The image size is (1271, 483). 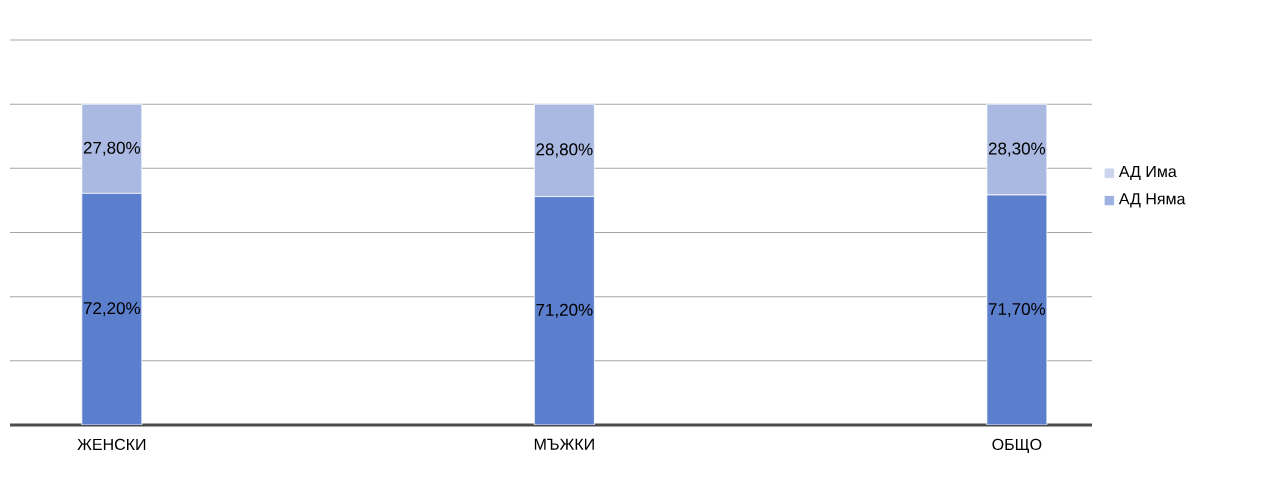 What do you see at coordinates (112, 148) in the screenshot?
I see `data-label: 27,80%` at bounding box center [112, 148].